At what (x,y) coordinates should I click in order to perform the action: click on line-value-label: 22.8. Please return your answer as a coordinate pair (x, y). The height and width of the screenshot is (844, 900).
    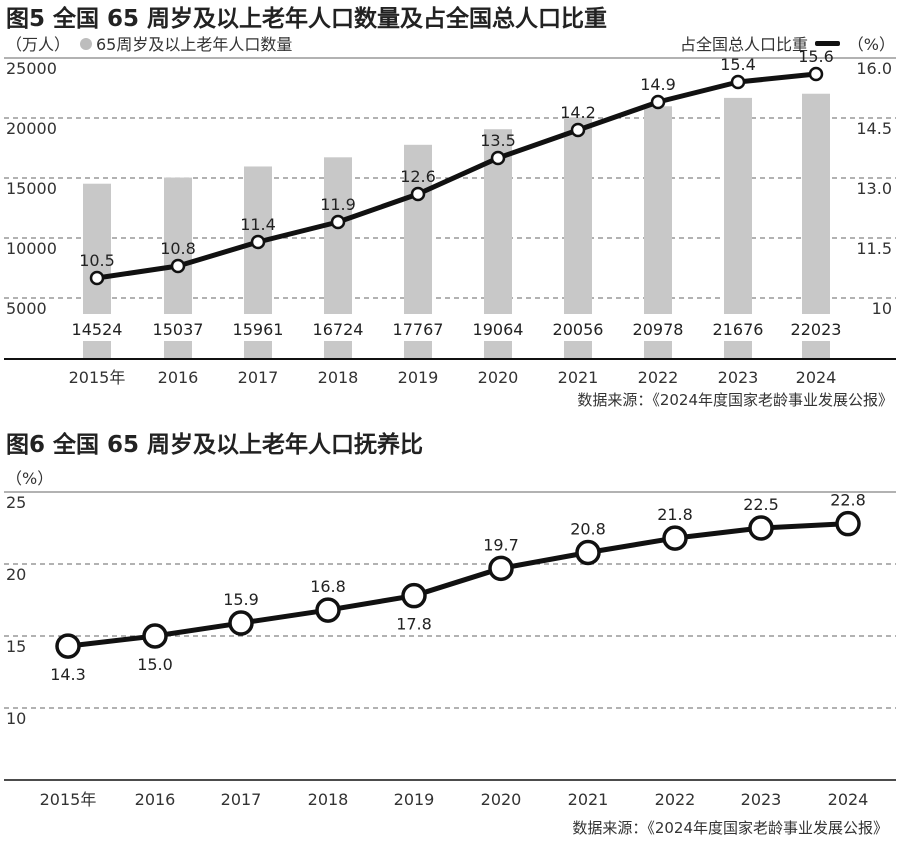
    Looking at the image, I should click on (848, 500).